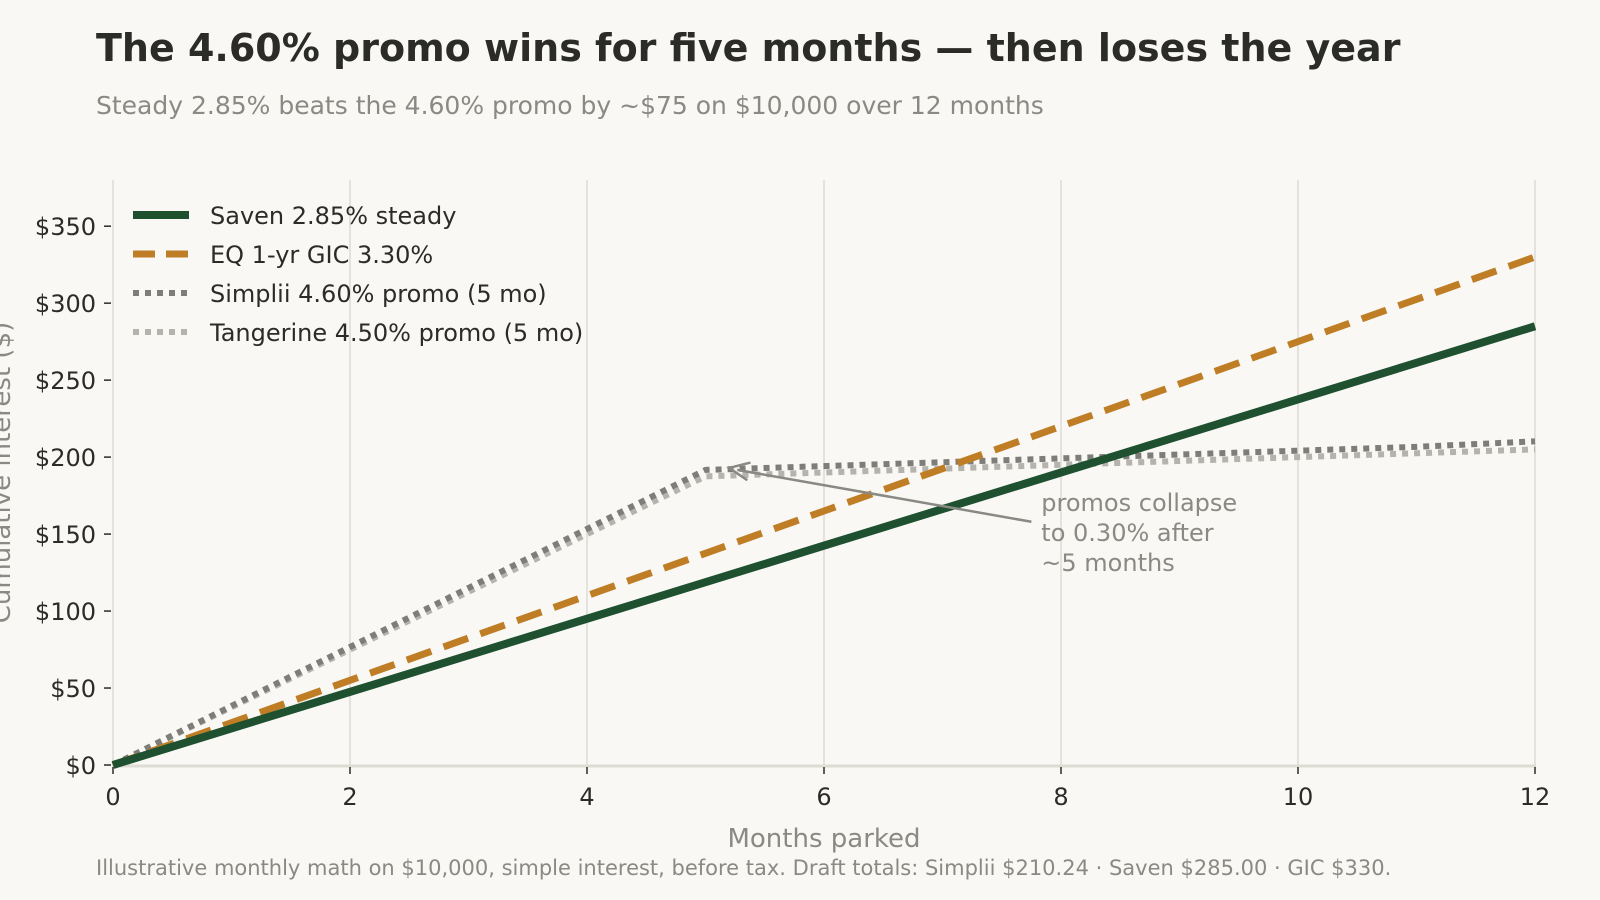 This screenshot has width=1600, height=900. I want to click on x-tick-label: 12, so click(1535, 797).